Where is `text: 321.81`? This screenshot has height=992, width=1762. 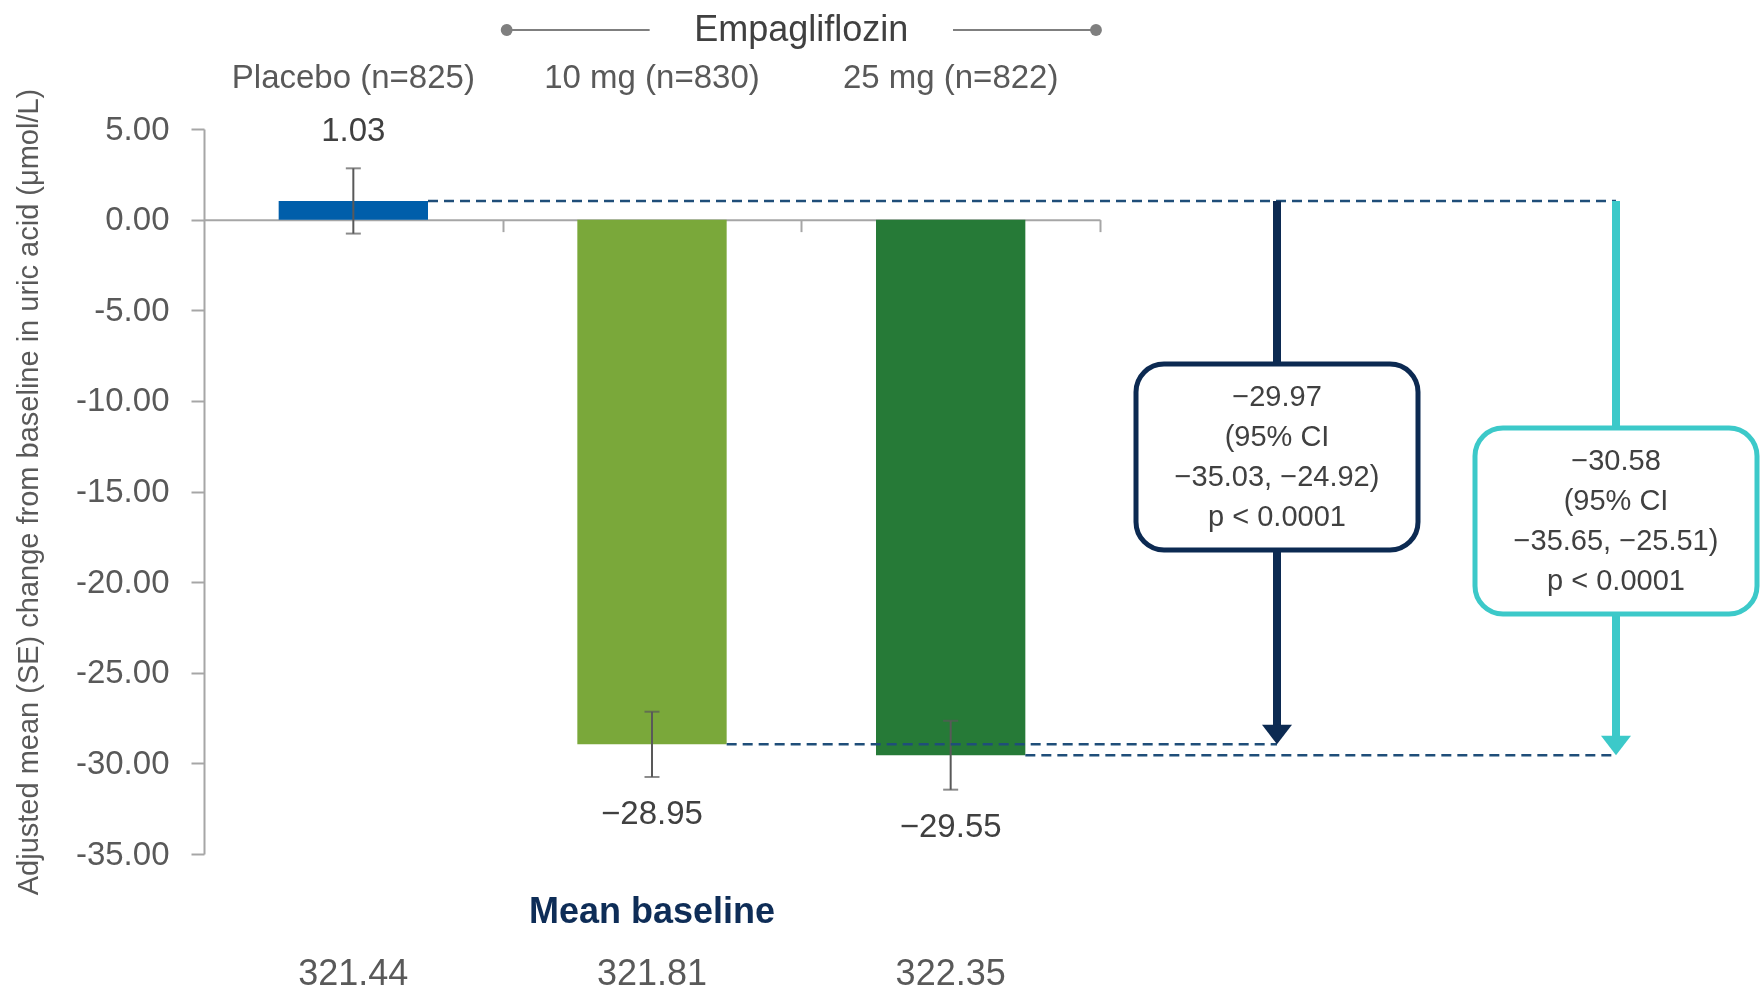
text: 321.81 is located at coordinates (652, 972).